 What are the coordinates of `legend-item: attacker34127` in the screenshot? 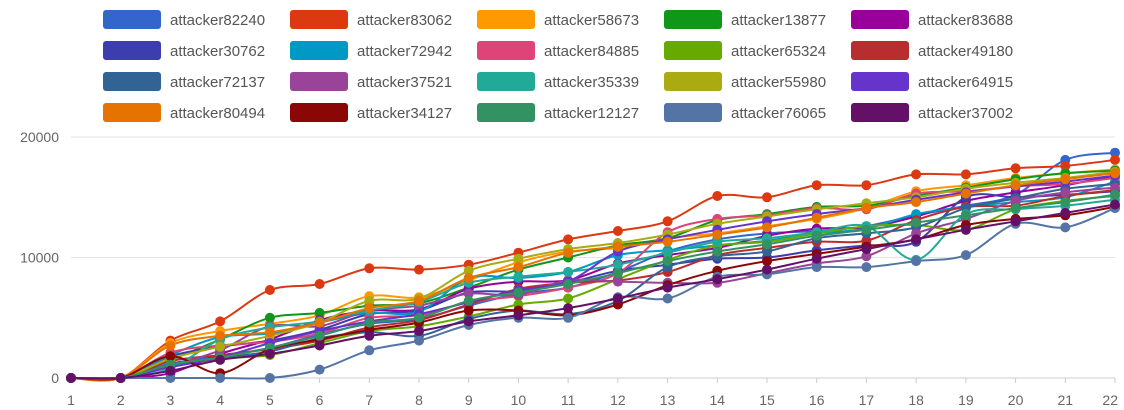 It's located at (371, 112).